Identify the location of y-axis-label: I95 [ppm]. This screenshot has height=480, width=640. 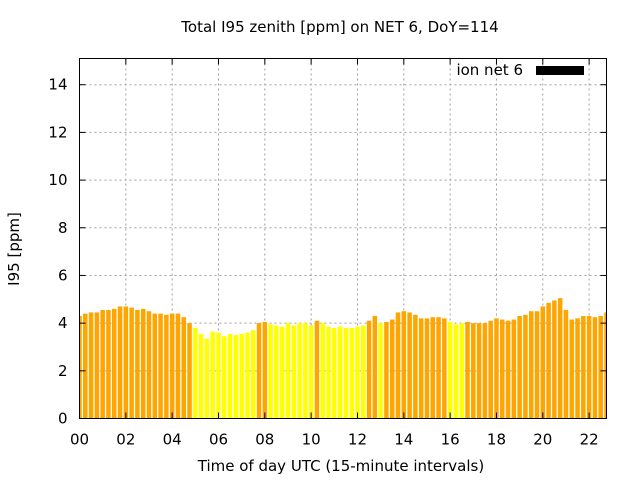
(14, 249).